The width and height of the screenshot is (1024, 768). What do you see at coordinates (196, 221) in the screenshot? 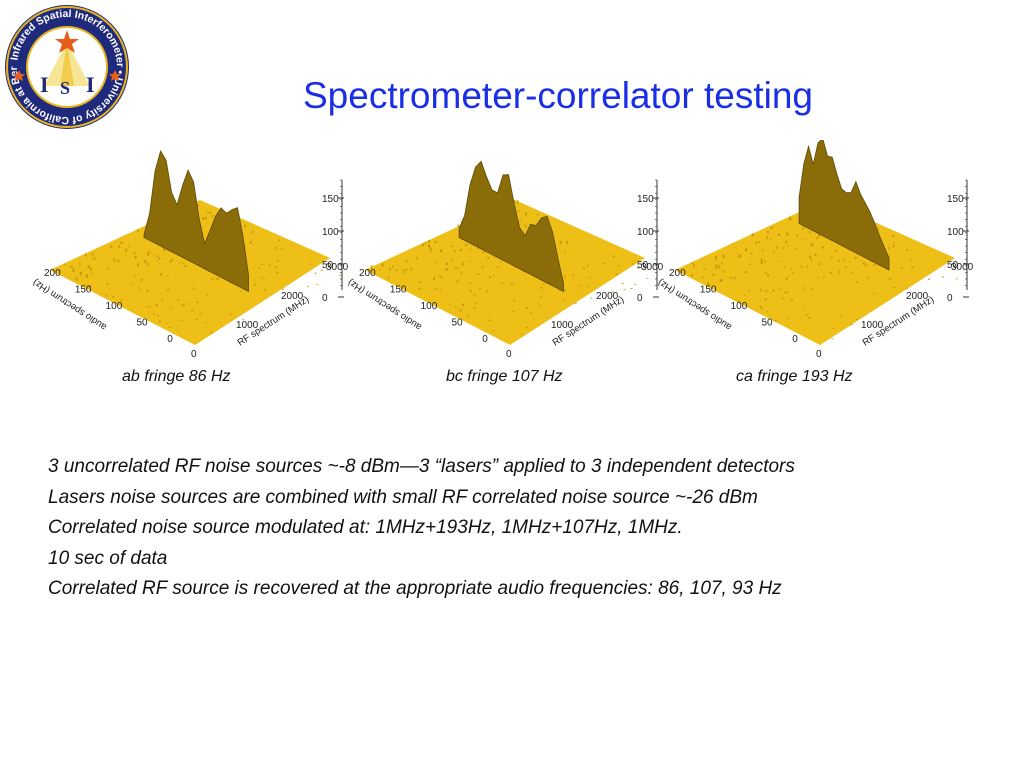
I see `fringe-peak-ridge` at bounding box center [196, 221].